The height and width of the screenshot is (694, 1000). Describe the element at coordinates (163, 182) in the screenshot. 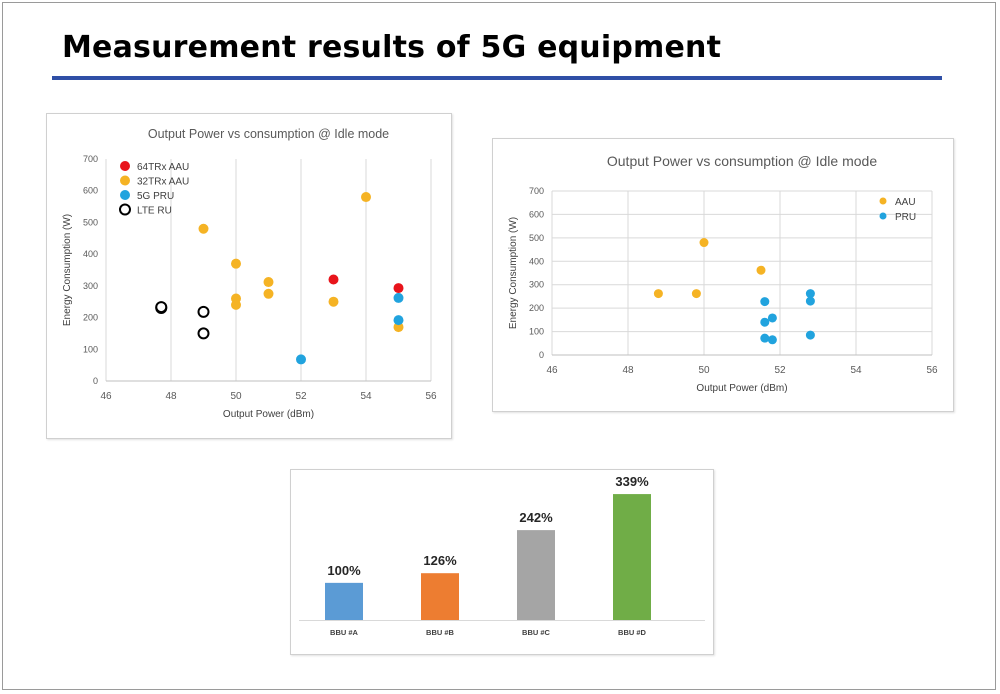

I see `legend-label-2: 32TRx AAU` at that location.